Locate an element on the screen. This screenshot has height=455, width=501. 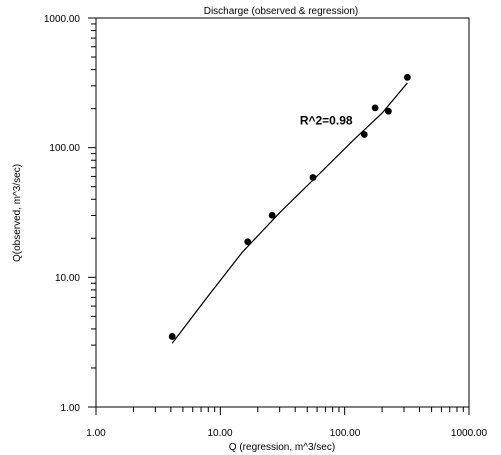
x-tick-label-10: 10.00 is located at coordinates (219, 433).